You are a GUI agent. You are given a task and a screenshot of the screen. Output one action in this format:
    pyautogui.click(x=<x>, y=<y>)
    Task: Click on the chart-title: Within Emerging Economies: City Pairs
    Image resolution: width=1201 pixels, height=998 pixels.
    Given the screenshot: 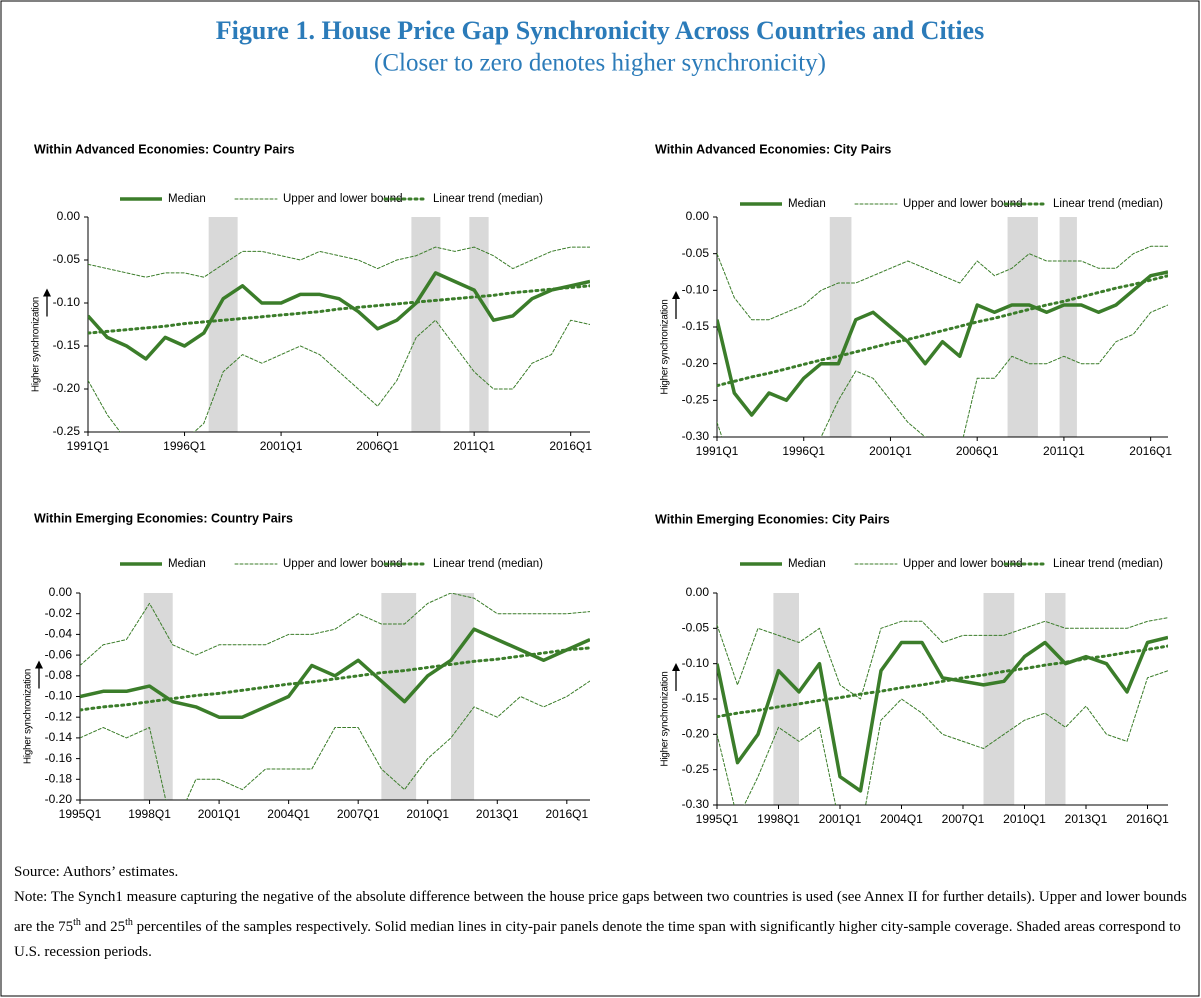 What is the action you would take?
    pyautogui.click(x=772, y=519)
    